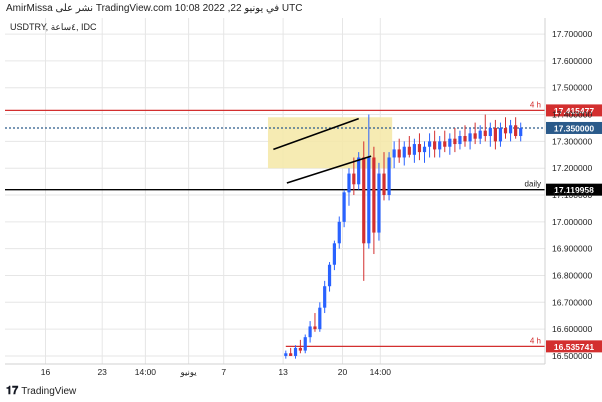  Describe the element at coordinates (53, 27) in the screenshot. I see `symbol-label: USDTRY, ٤ساعة, IDC` at that location.